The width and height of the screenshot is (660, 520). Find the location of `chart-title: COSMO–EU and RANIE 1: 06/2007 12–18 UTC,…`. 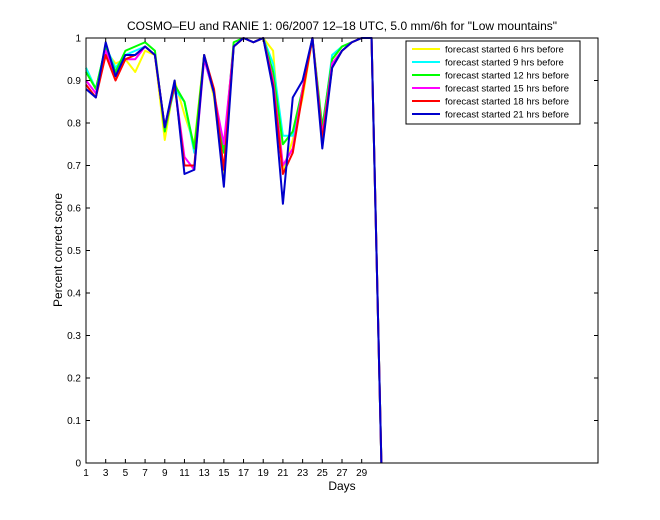

chart-title: COSMO–EU and RANIE 1: 06/2007 12–18 UTC,… is located at coordinates (342, 26).